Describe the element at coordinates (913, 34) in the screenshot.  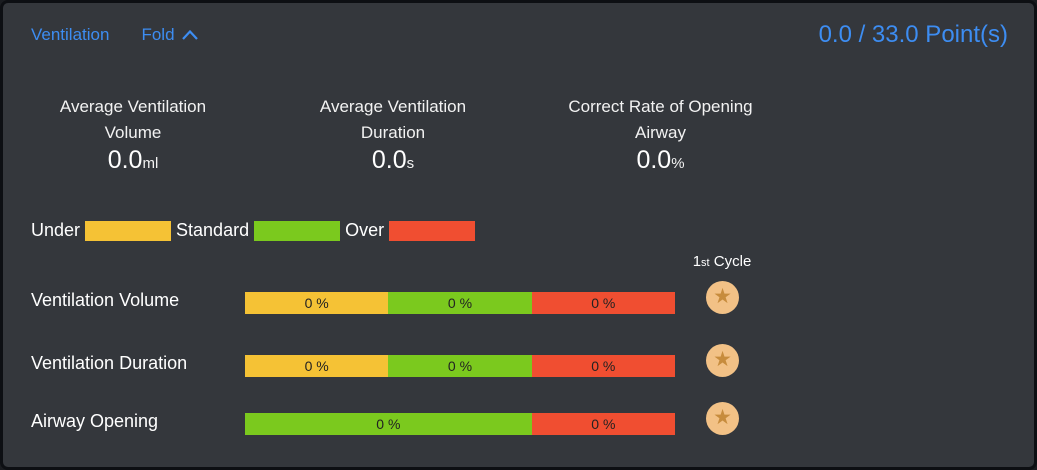
I see `points-score: 0.0 / 33.0 Point(s)` at that location.